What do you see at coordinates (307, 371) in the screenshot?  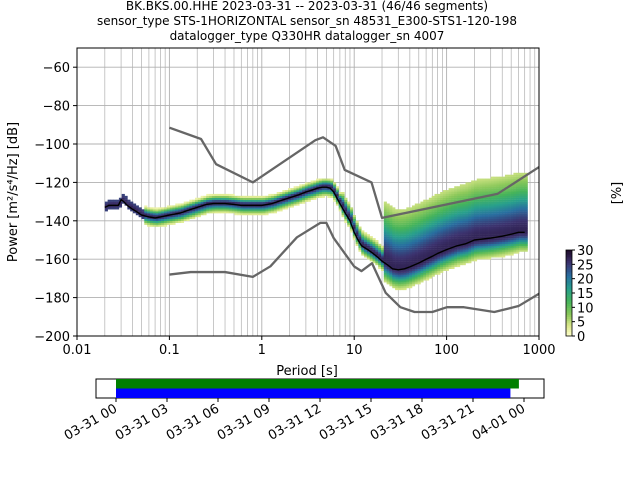 I see `x-axis-label: Period [s]` at bounding box center [307, 371].